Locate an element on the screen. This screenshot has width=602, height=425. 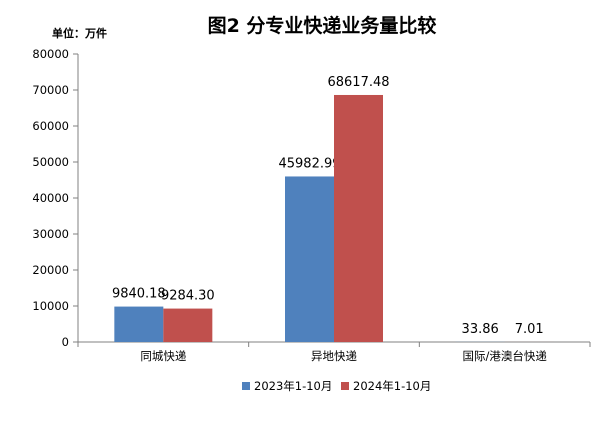
y-tick-label: 0 is located at coordinates (65, 342).